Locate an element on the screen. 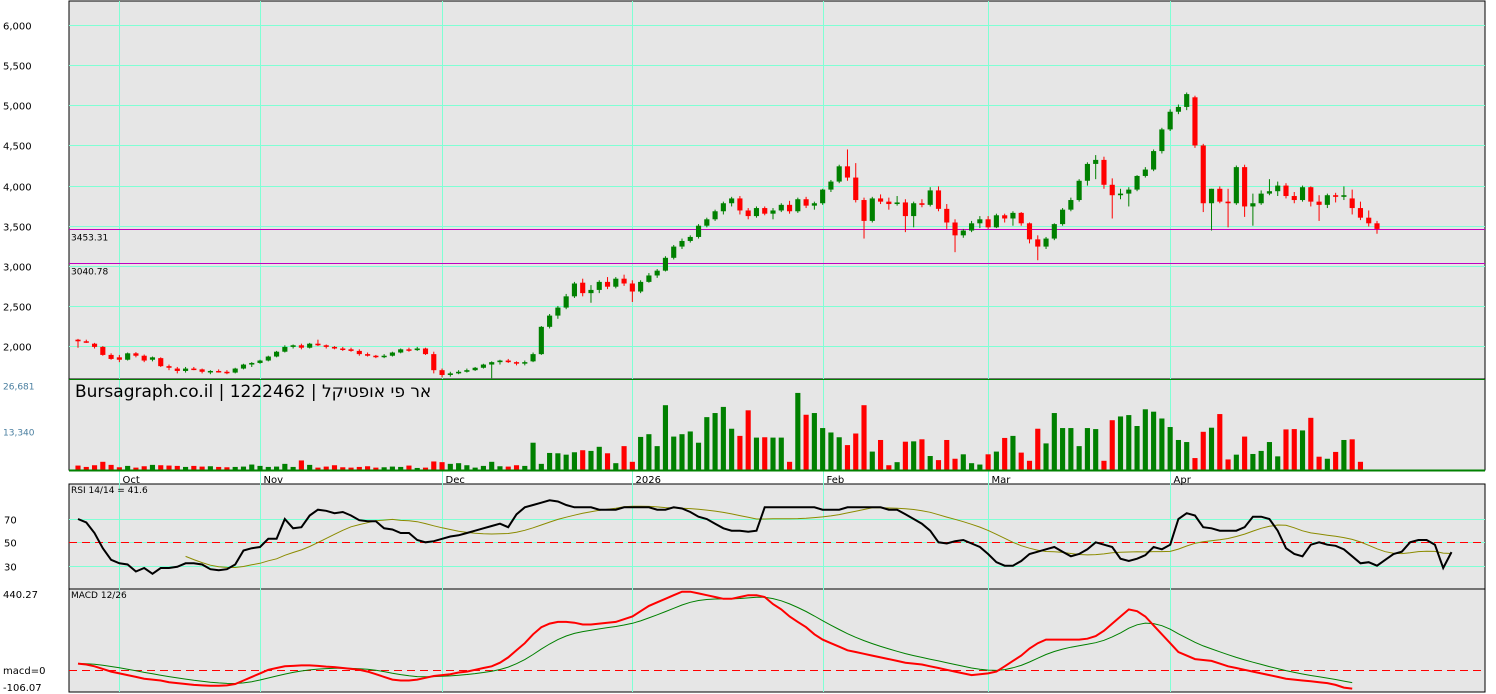  month-label: Dec is located at coordinates (455, 480).